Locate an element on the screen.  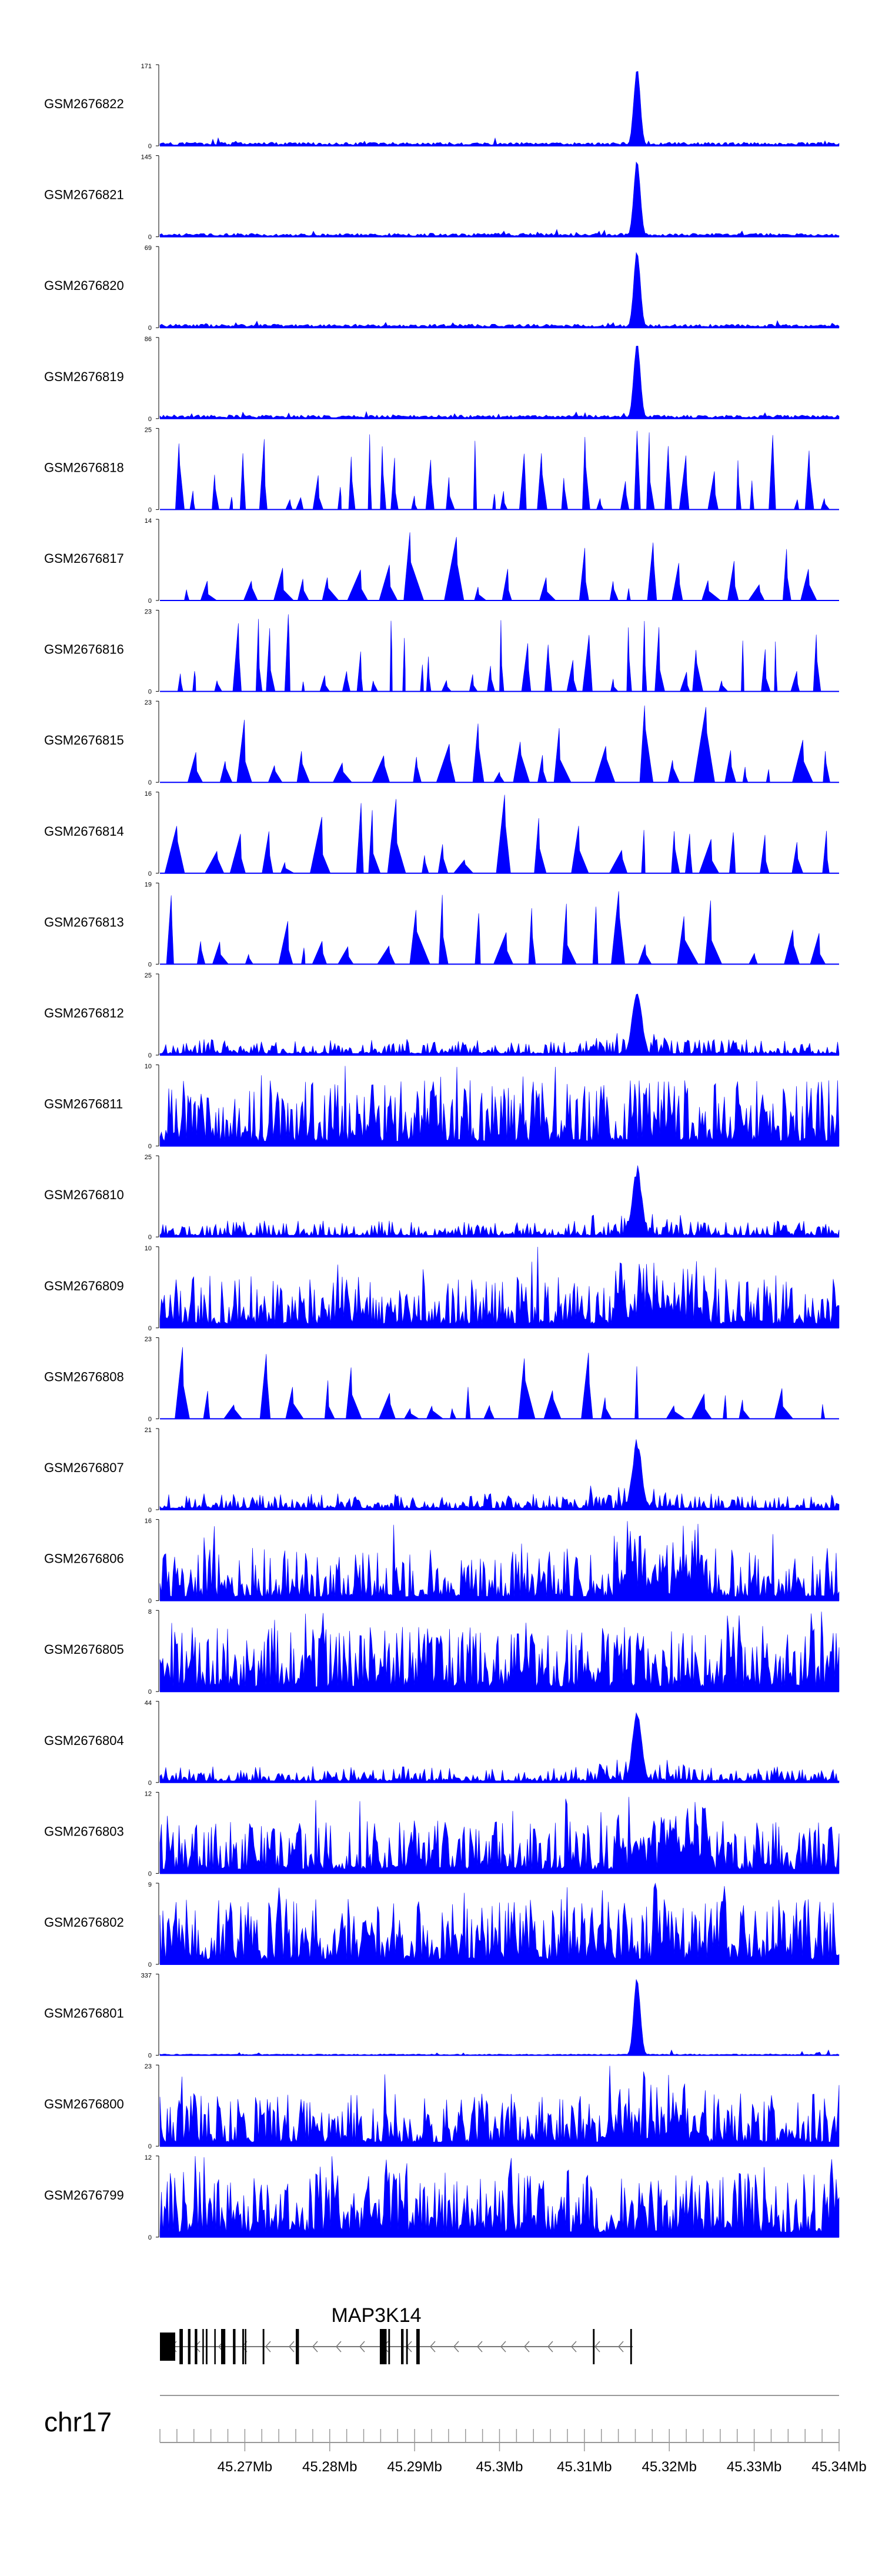
track-label: GSM2676809 is located at coordinates (84, 1286).